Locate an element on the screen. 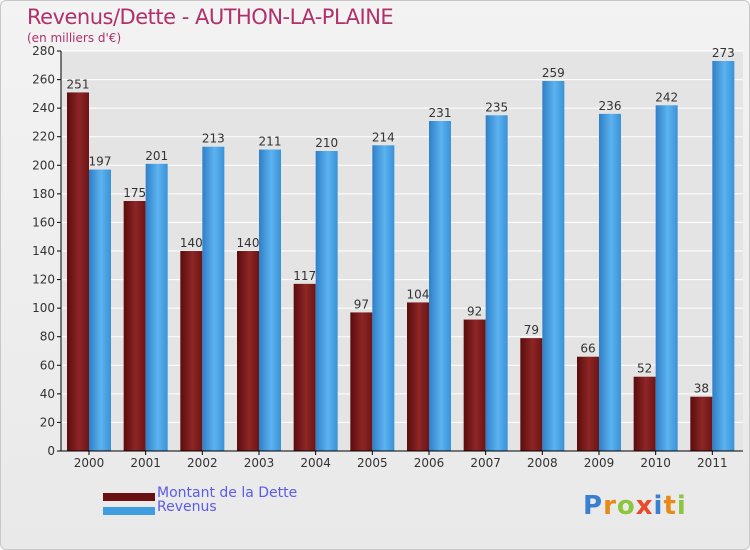 The image size is (750, 550). data-label-revenue: 211 is located at coordinates (270, 142).